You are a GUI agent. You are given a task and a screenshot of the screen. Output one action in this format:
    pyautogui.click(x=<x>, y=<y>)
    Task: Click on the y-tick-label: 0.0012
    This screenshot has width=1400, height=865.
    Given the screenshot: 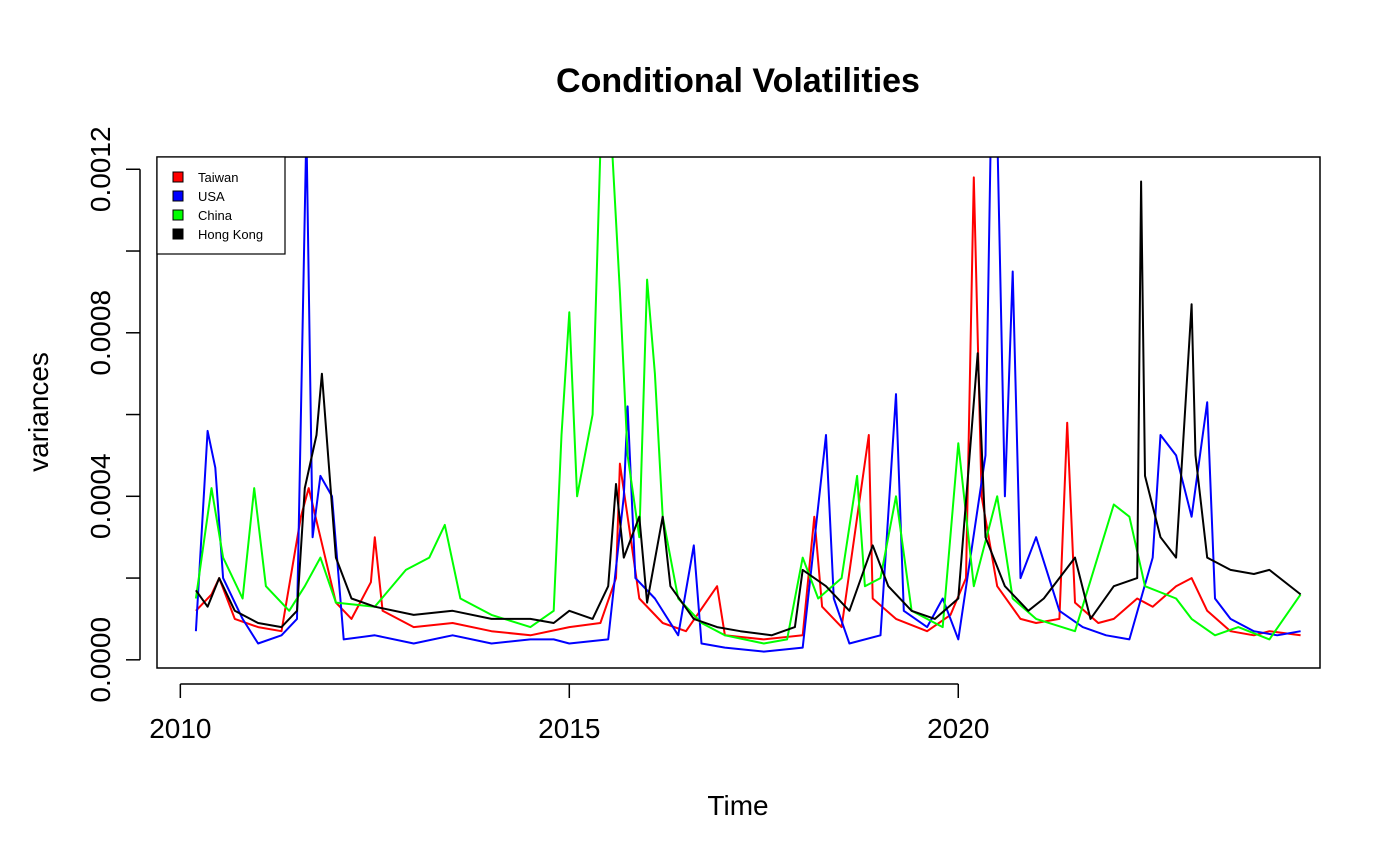 What is the action you would take?
    pyautogui.click(x=100, y=169)
    